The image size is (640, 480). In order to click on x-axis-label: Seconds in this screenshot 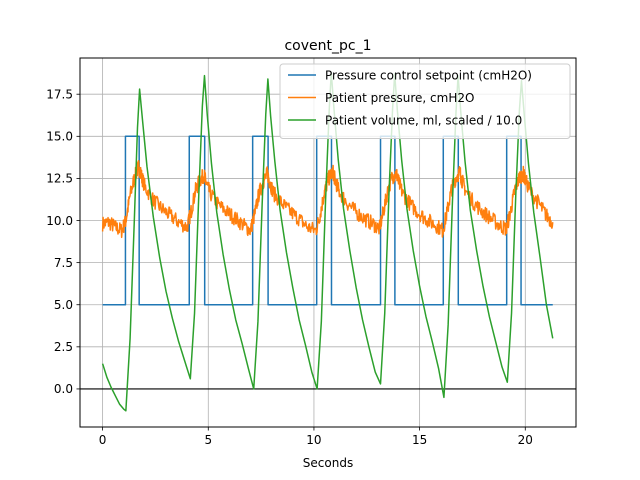, I will do `click(328, 463)`.